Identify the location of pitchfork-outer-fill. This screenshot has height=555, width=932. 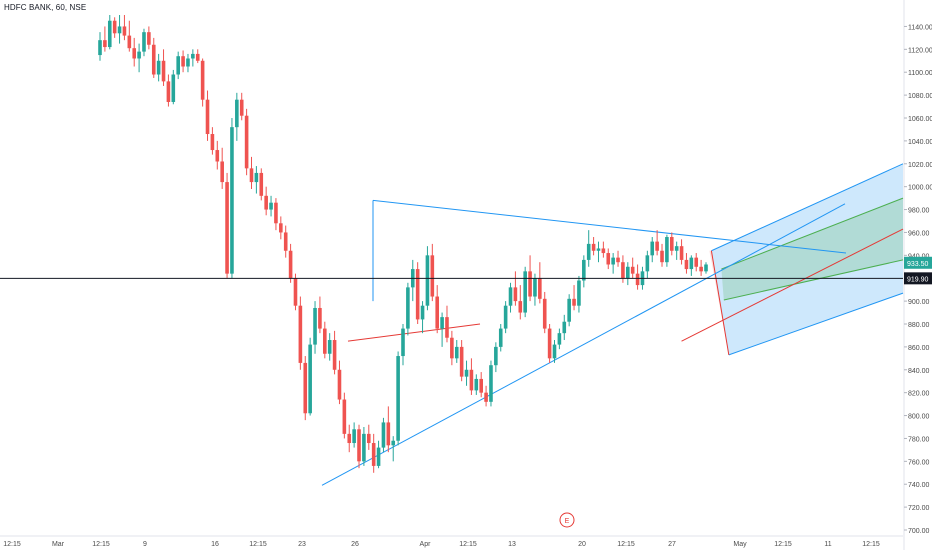
(807, 259).